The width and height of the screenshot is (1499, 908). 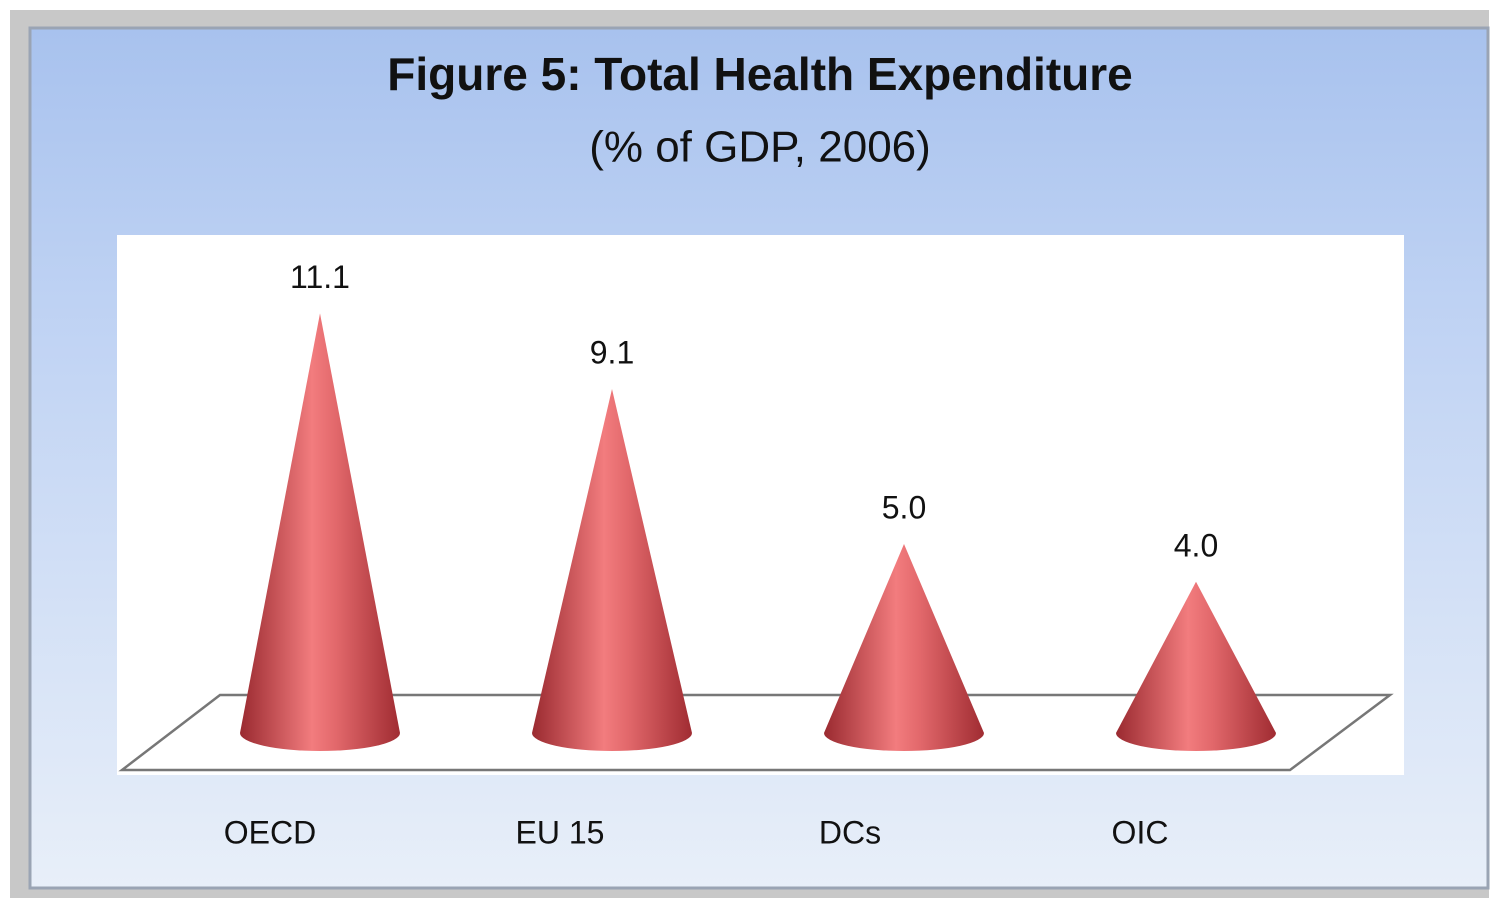 What do you see at coordinates (756, 732) in the screenshot?
I see `floor` at bounding box center [756, 732].